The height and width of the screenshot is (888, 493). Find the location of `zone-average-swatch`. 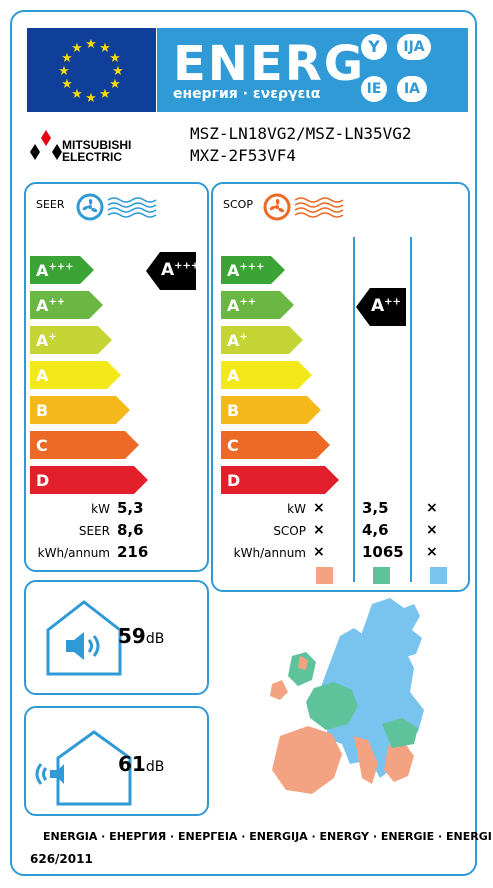

zone-average-swatch is located at coordinates (381, 575).